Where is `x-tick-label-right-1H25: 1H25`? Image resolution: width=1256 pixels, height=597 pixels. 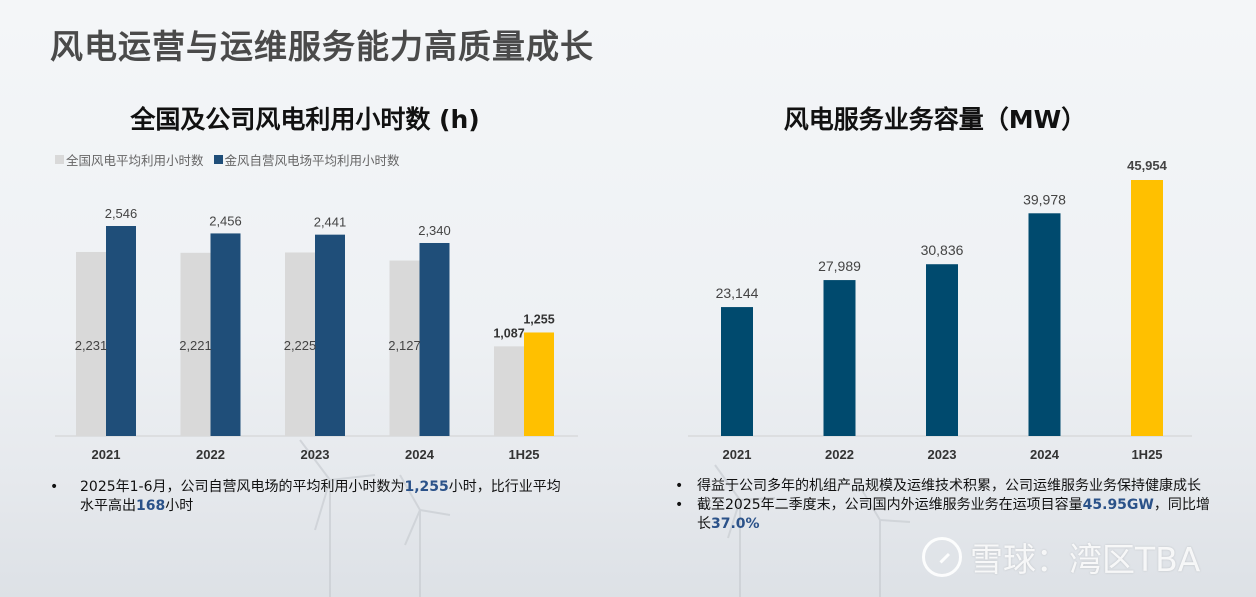 x-tick-label-right-1H25: 1H25 is located at coordinates (1146, 454).